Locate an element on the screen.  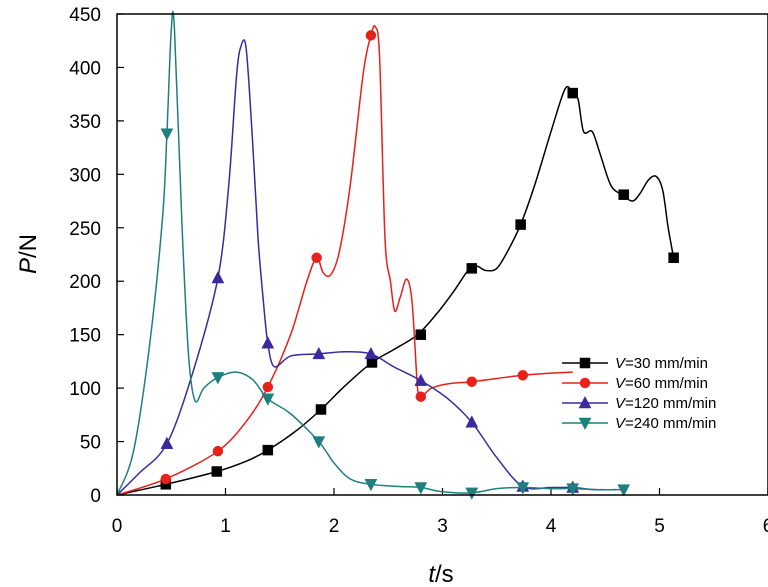
legend-label-2: V=120 mm/min is located at coordinates (665, 403).